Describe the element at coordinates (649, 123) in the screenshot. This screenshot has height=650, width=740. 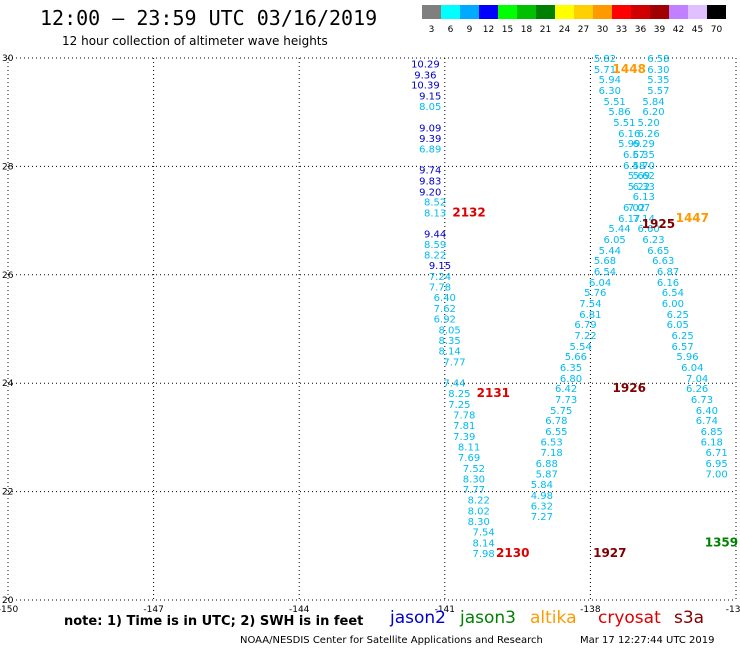
I see `data-label: 5.20` at that location.